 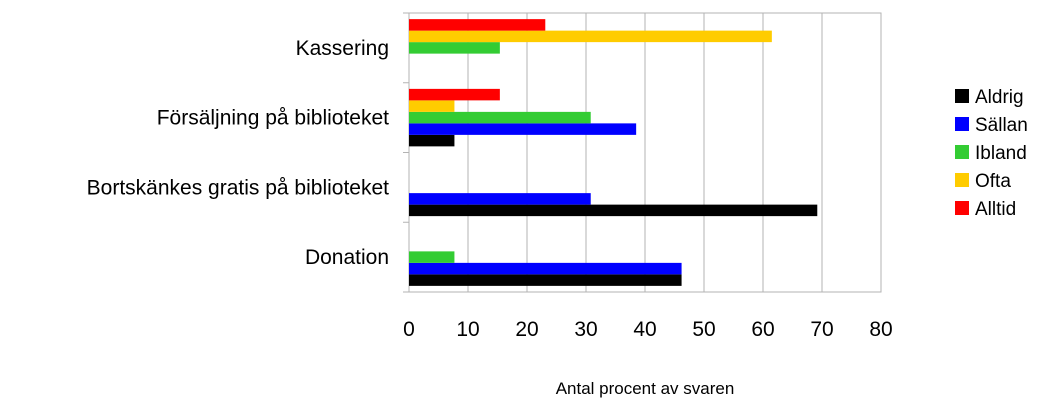 I want to click on legend-label-ofta: Ofta, so click(x=993, y=181).